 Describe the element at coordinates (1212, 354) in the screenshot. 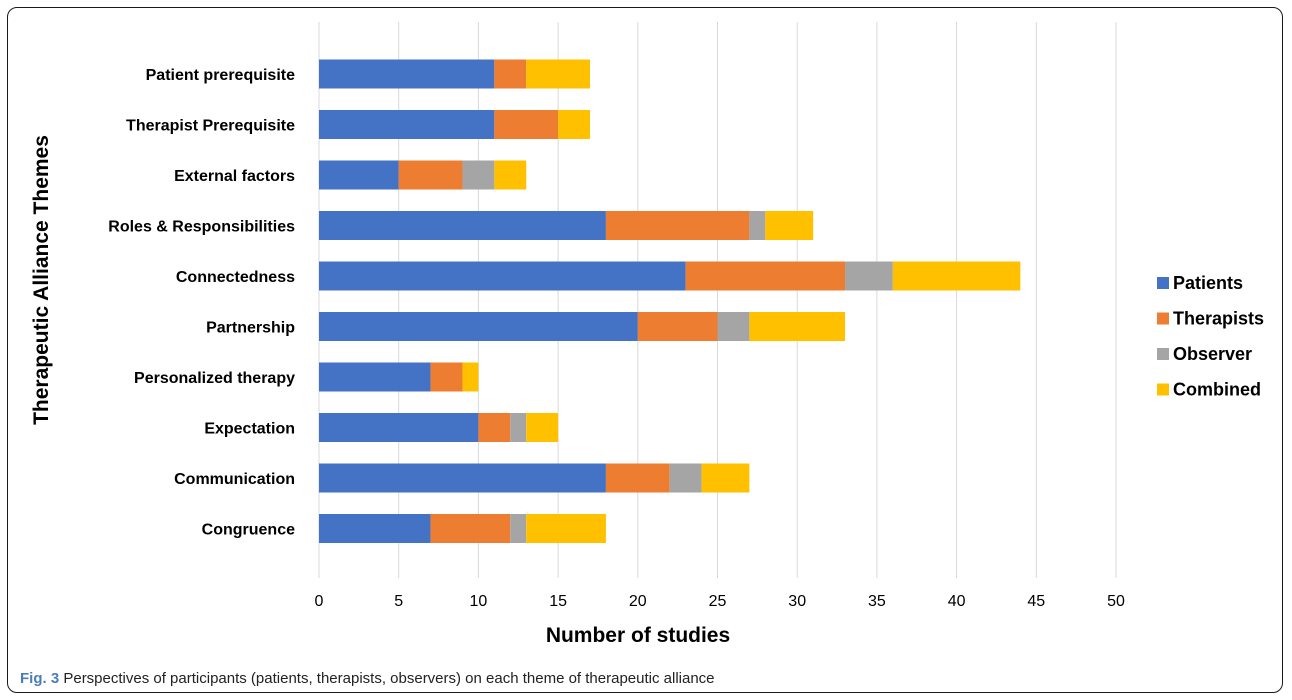

I see `legend-label: Observer` at that location.